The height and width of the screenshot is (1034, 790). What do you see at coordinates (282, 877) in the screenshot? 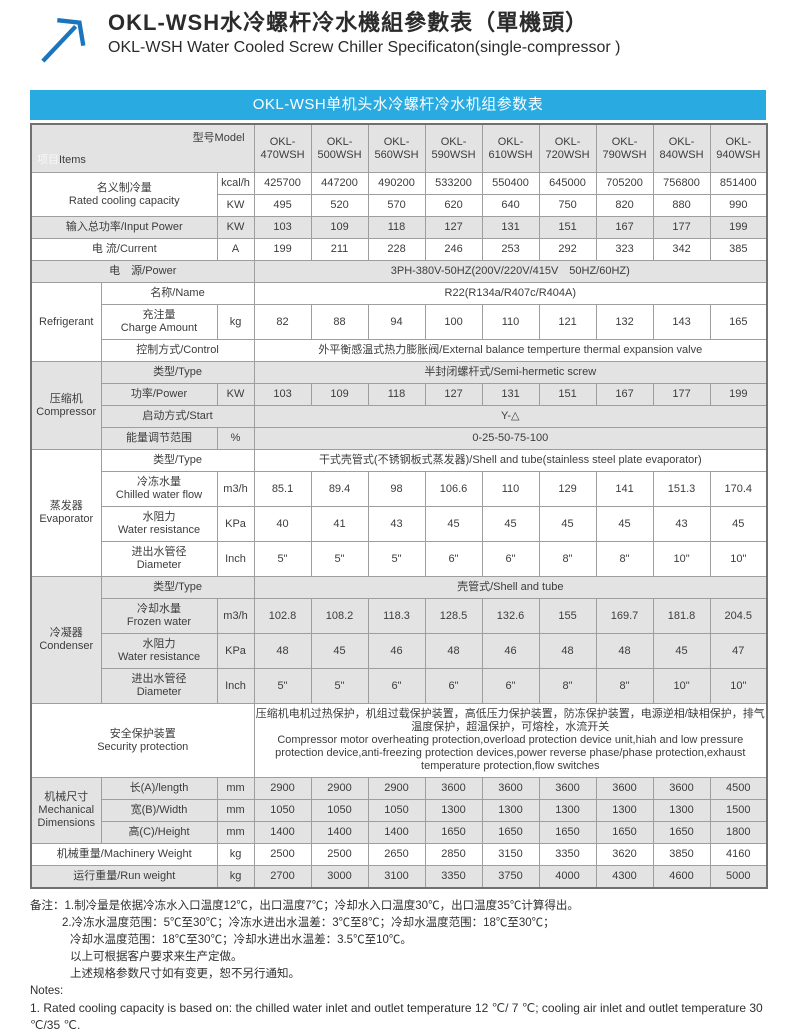
I see `value-cell: 2700` at bounding box center [282, 877].